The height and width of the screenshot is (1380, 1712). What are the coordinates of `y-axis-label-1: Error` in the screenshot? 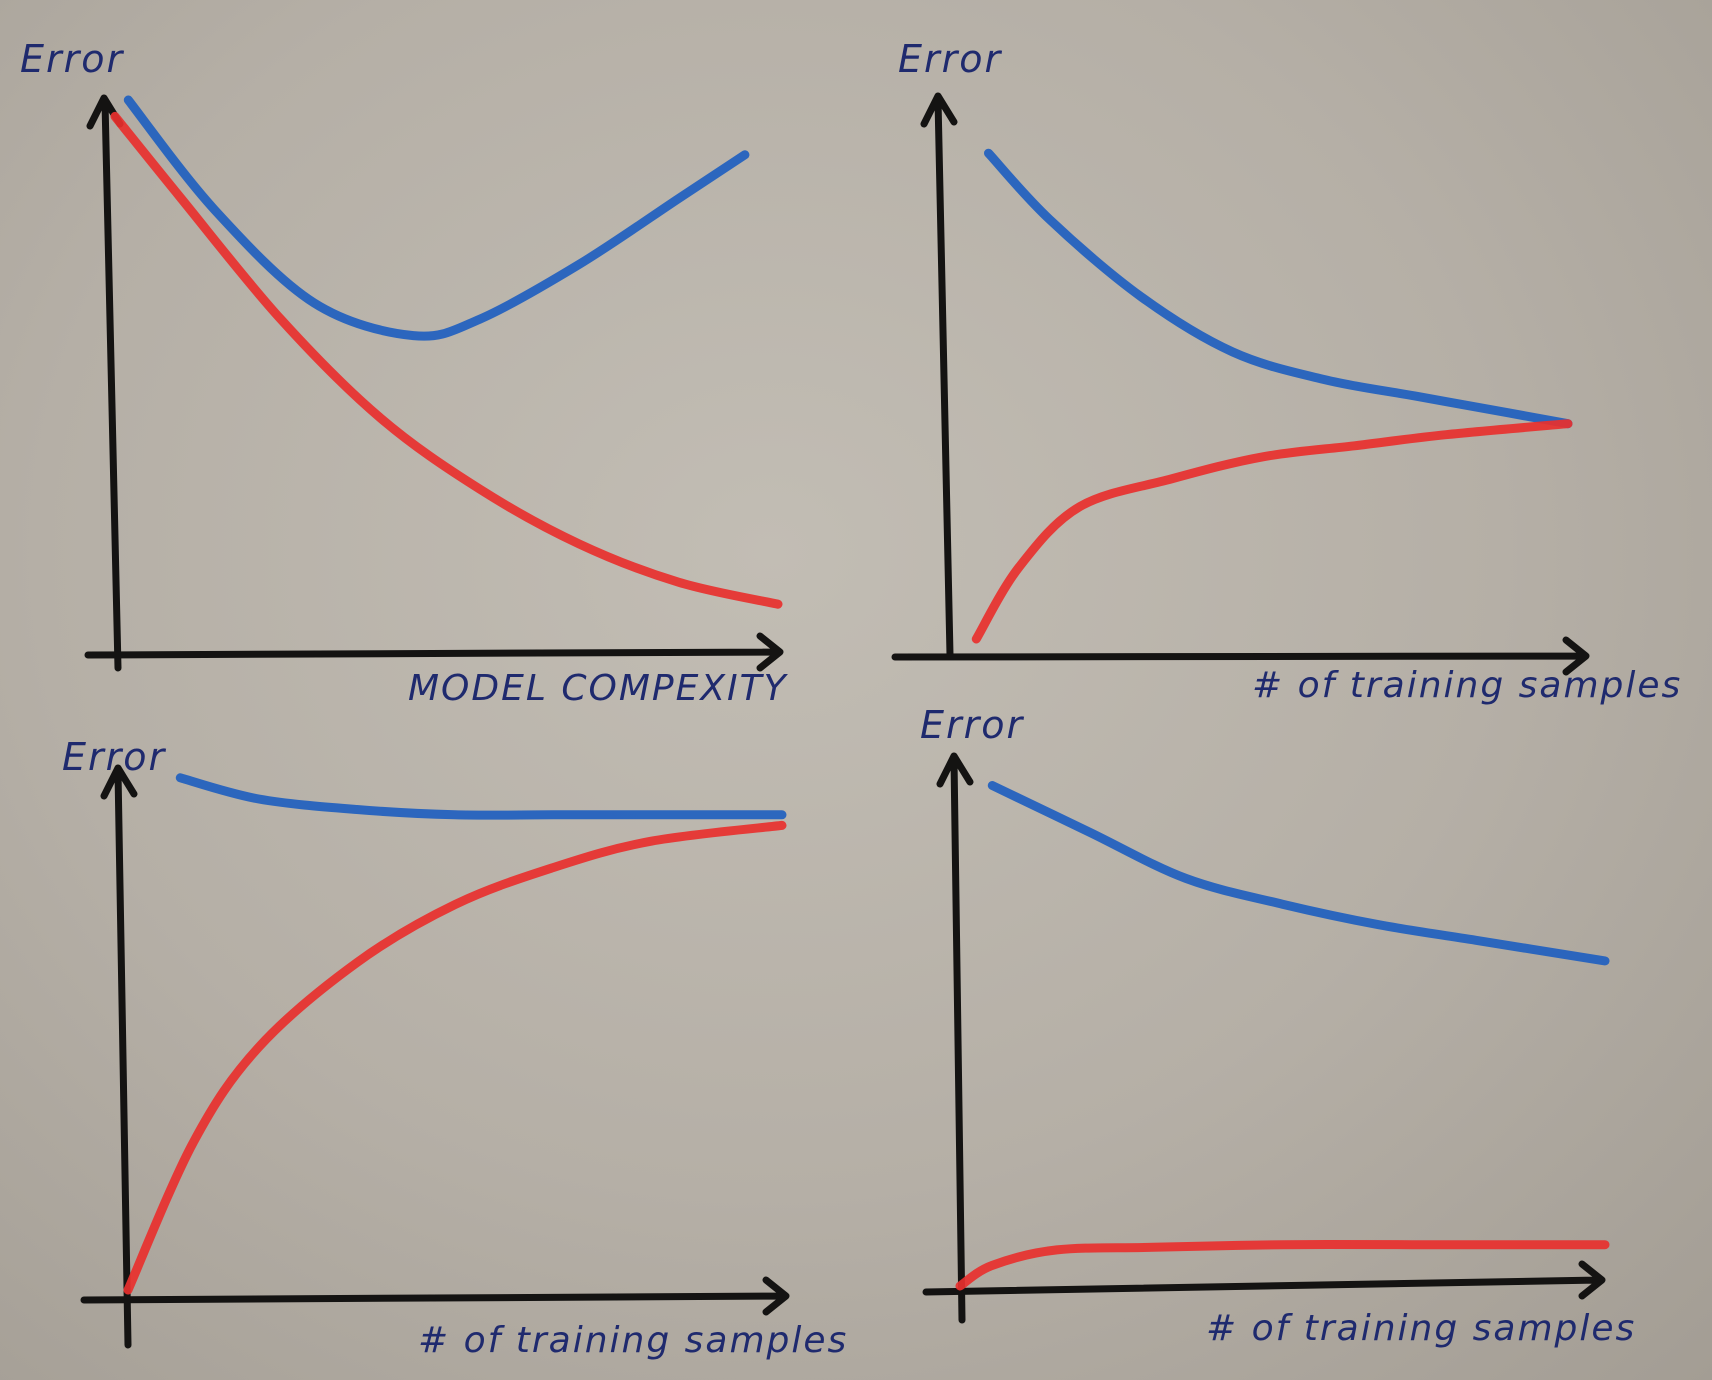 It's located at (72, 59).